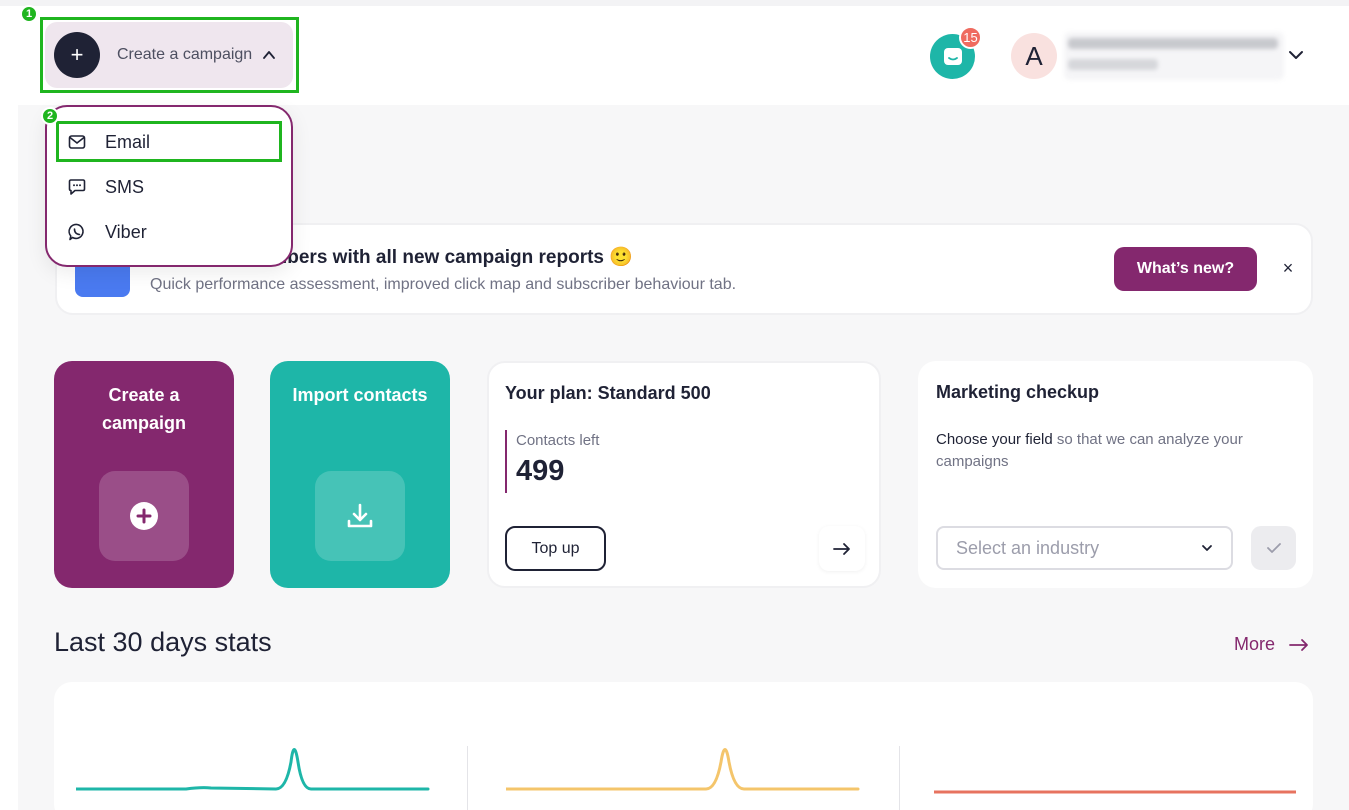  I want to click on download-icon, so click(360, 516).